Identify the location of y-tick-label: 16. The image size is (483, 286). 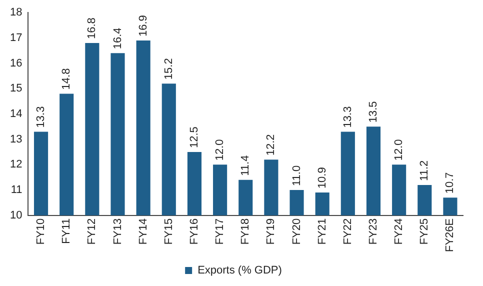
(16, 63).